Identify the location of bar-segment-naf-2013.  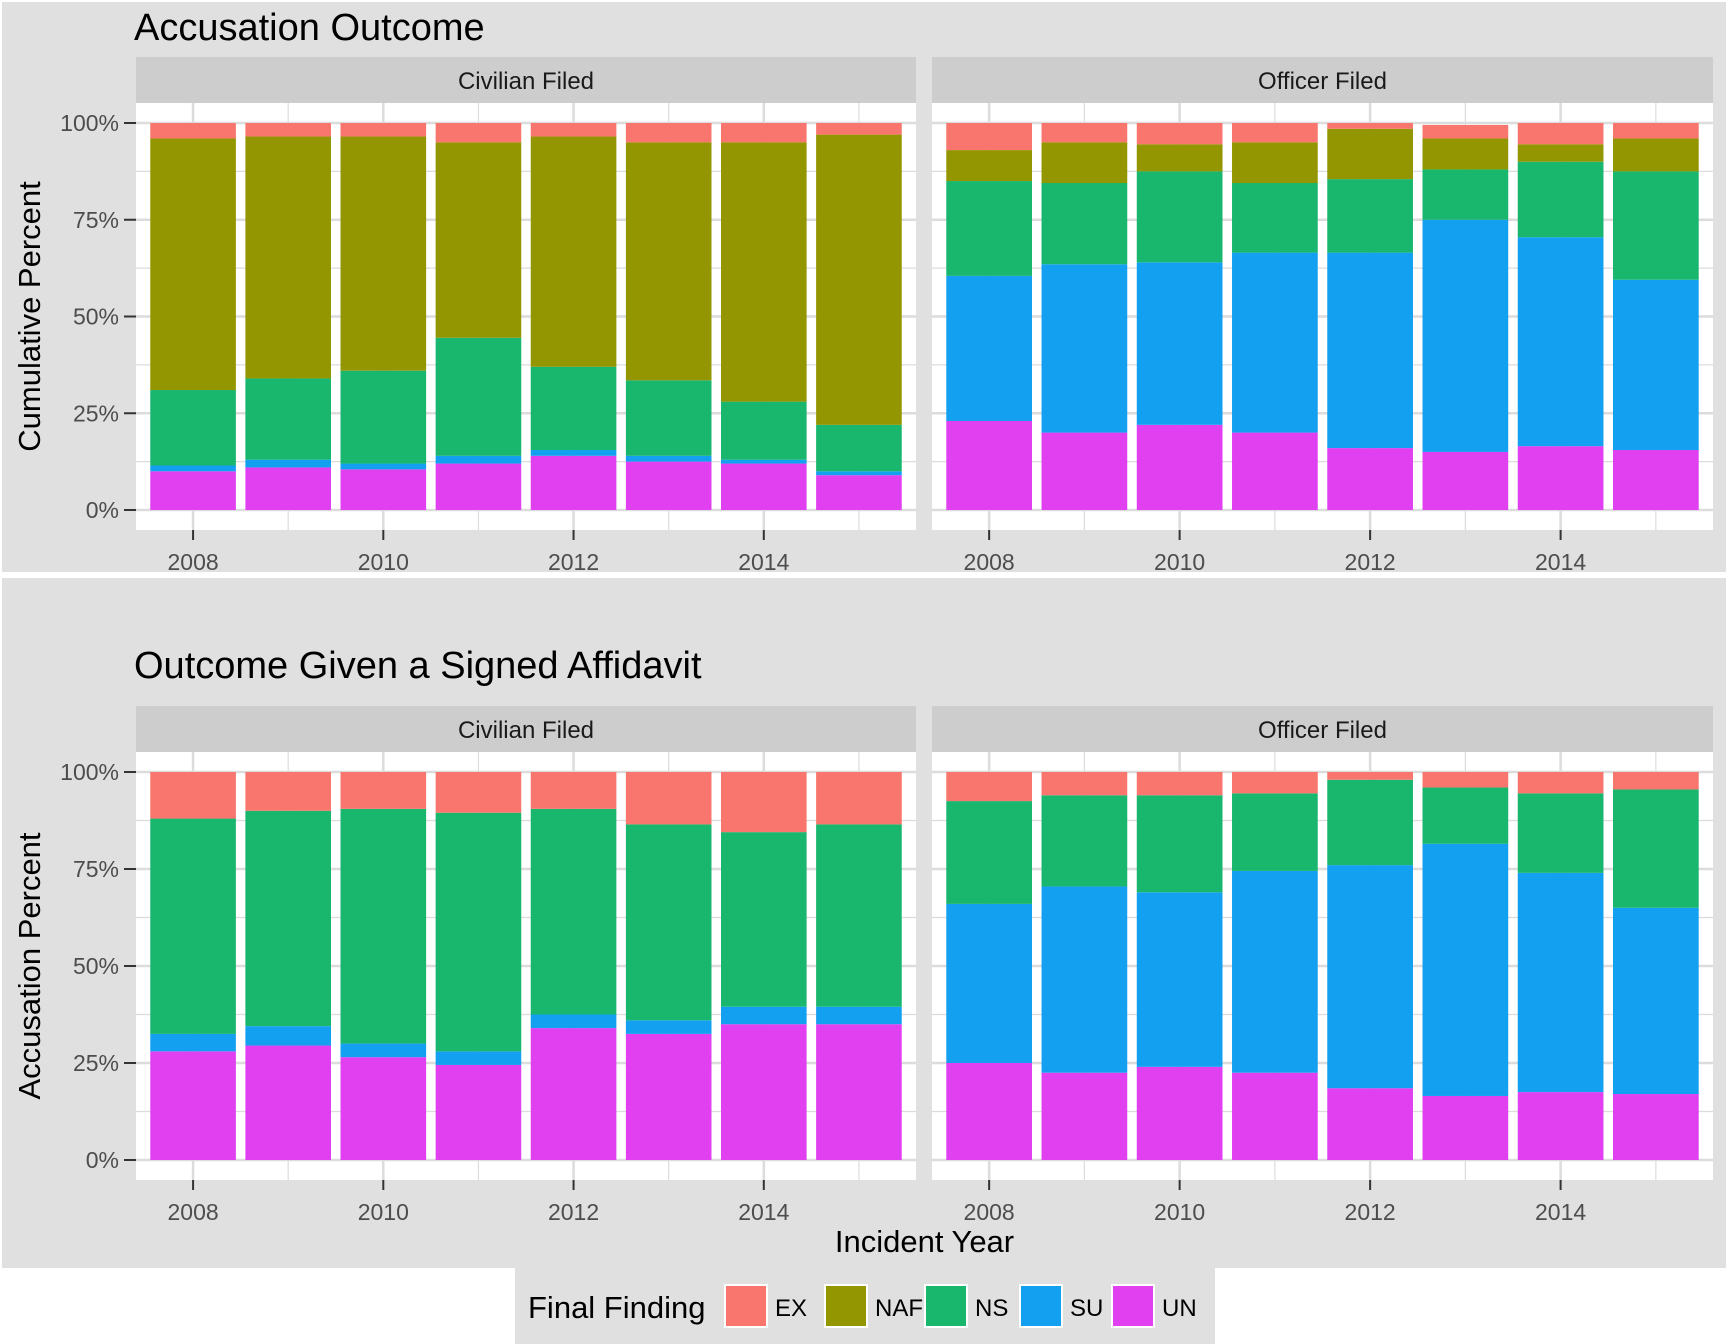
(668, 261).